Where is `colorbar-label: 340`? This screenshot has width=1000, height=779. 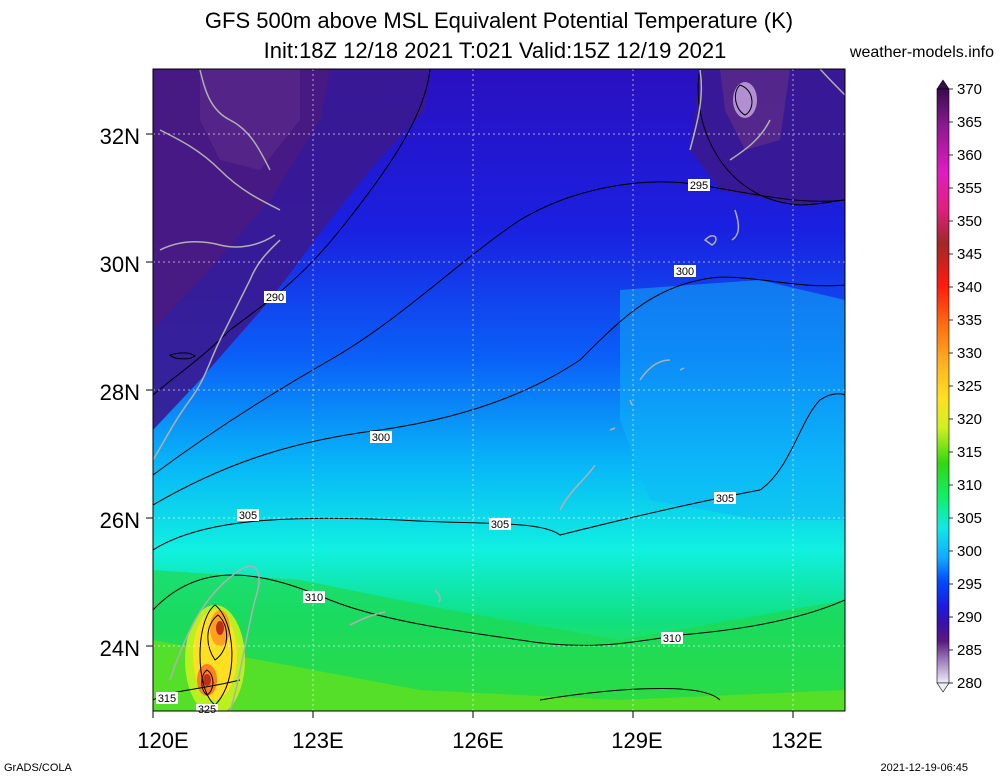 colorbar-label: 340 is located at coordinates (969, 287).